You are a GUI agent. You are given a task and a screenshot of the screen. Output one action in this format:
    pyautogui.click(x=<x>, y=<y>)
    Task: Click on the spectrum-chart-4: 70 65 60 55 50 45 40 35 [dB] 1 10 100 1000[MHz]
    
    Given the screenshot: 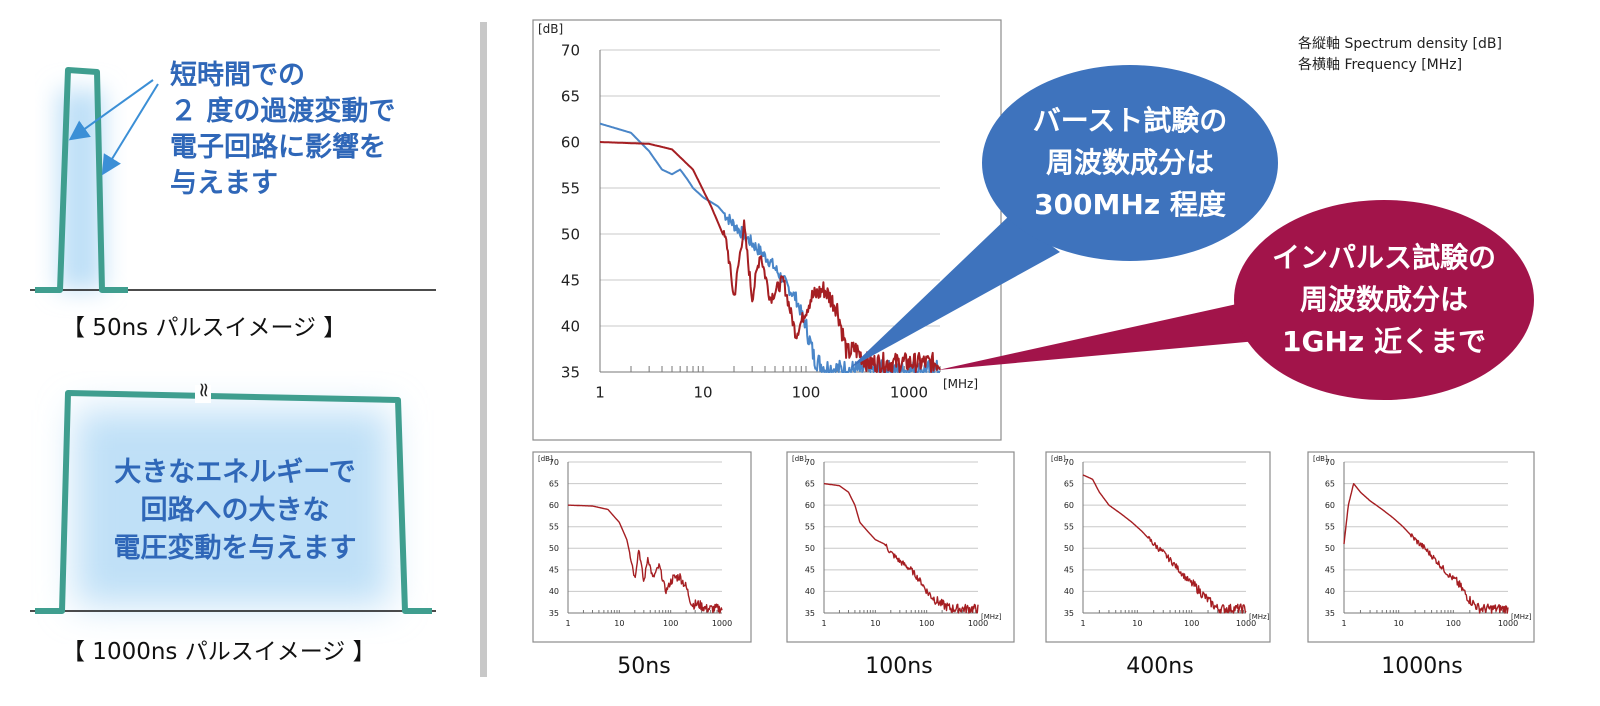 What is the action you would take?
    pyautogui.click(x=1421, y=547)
    